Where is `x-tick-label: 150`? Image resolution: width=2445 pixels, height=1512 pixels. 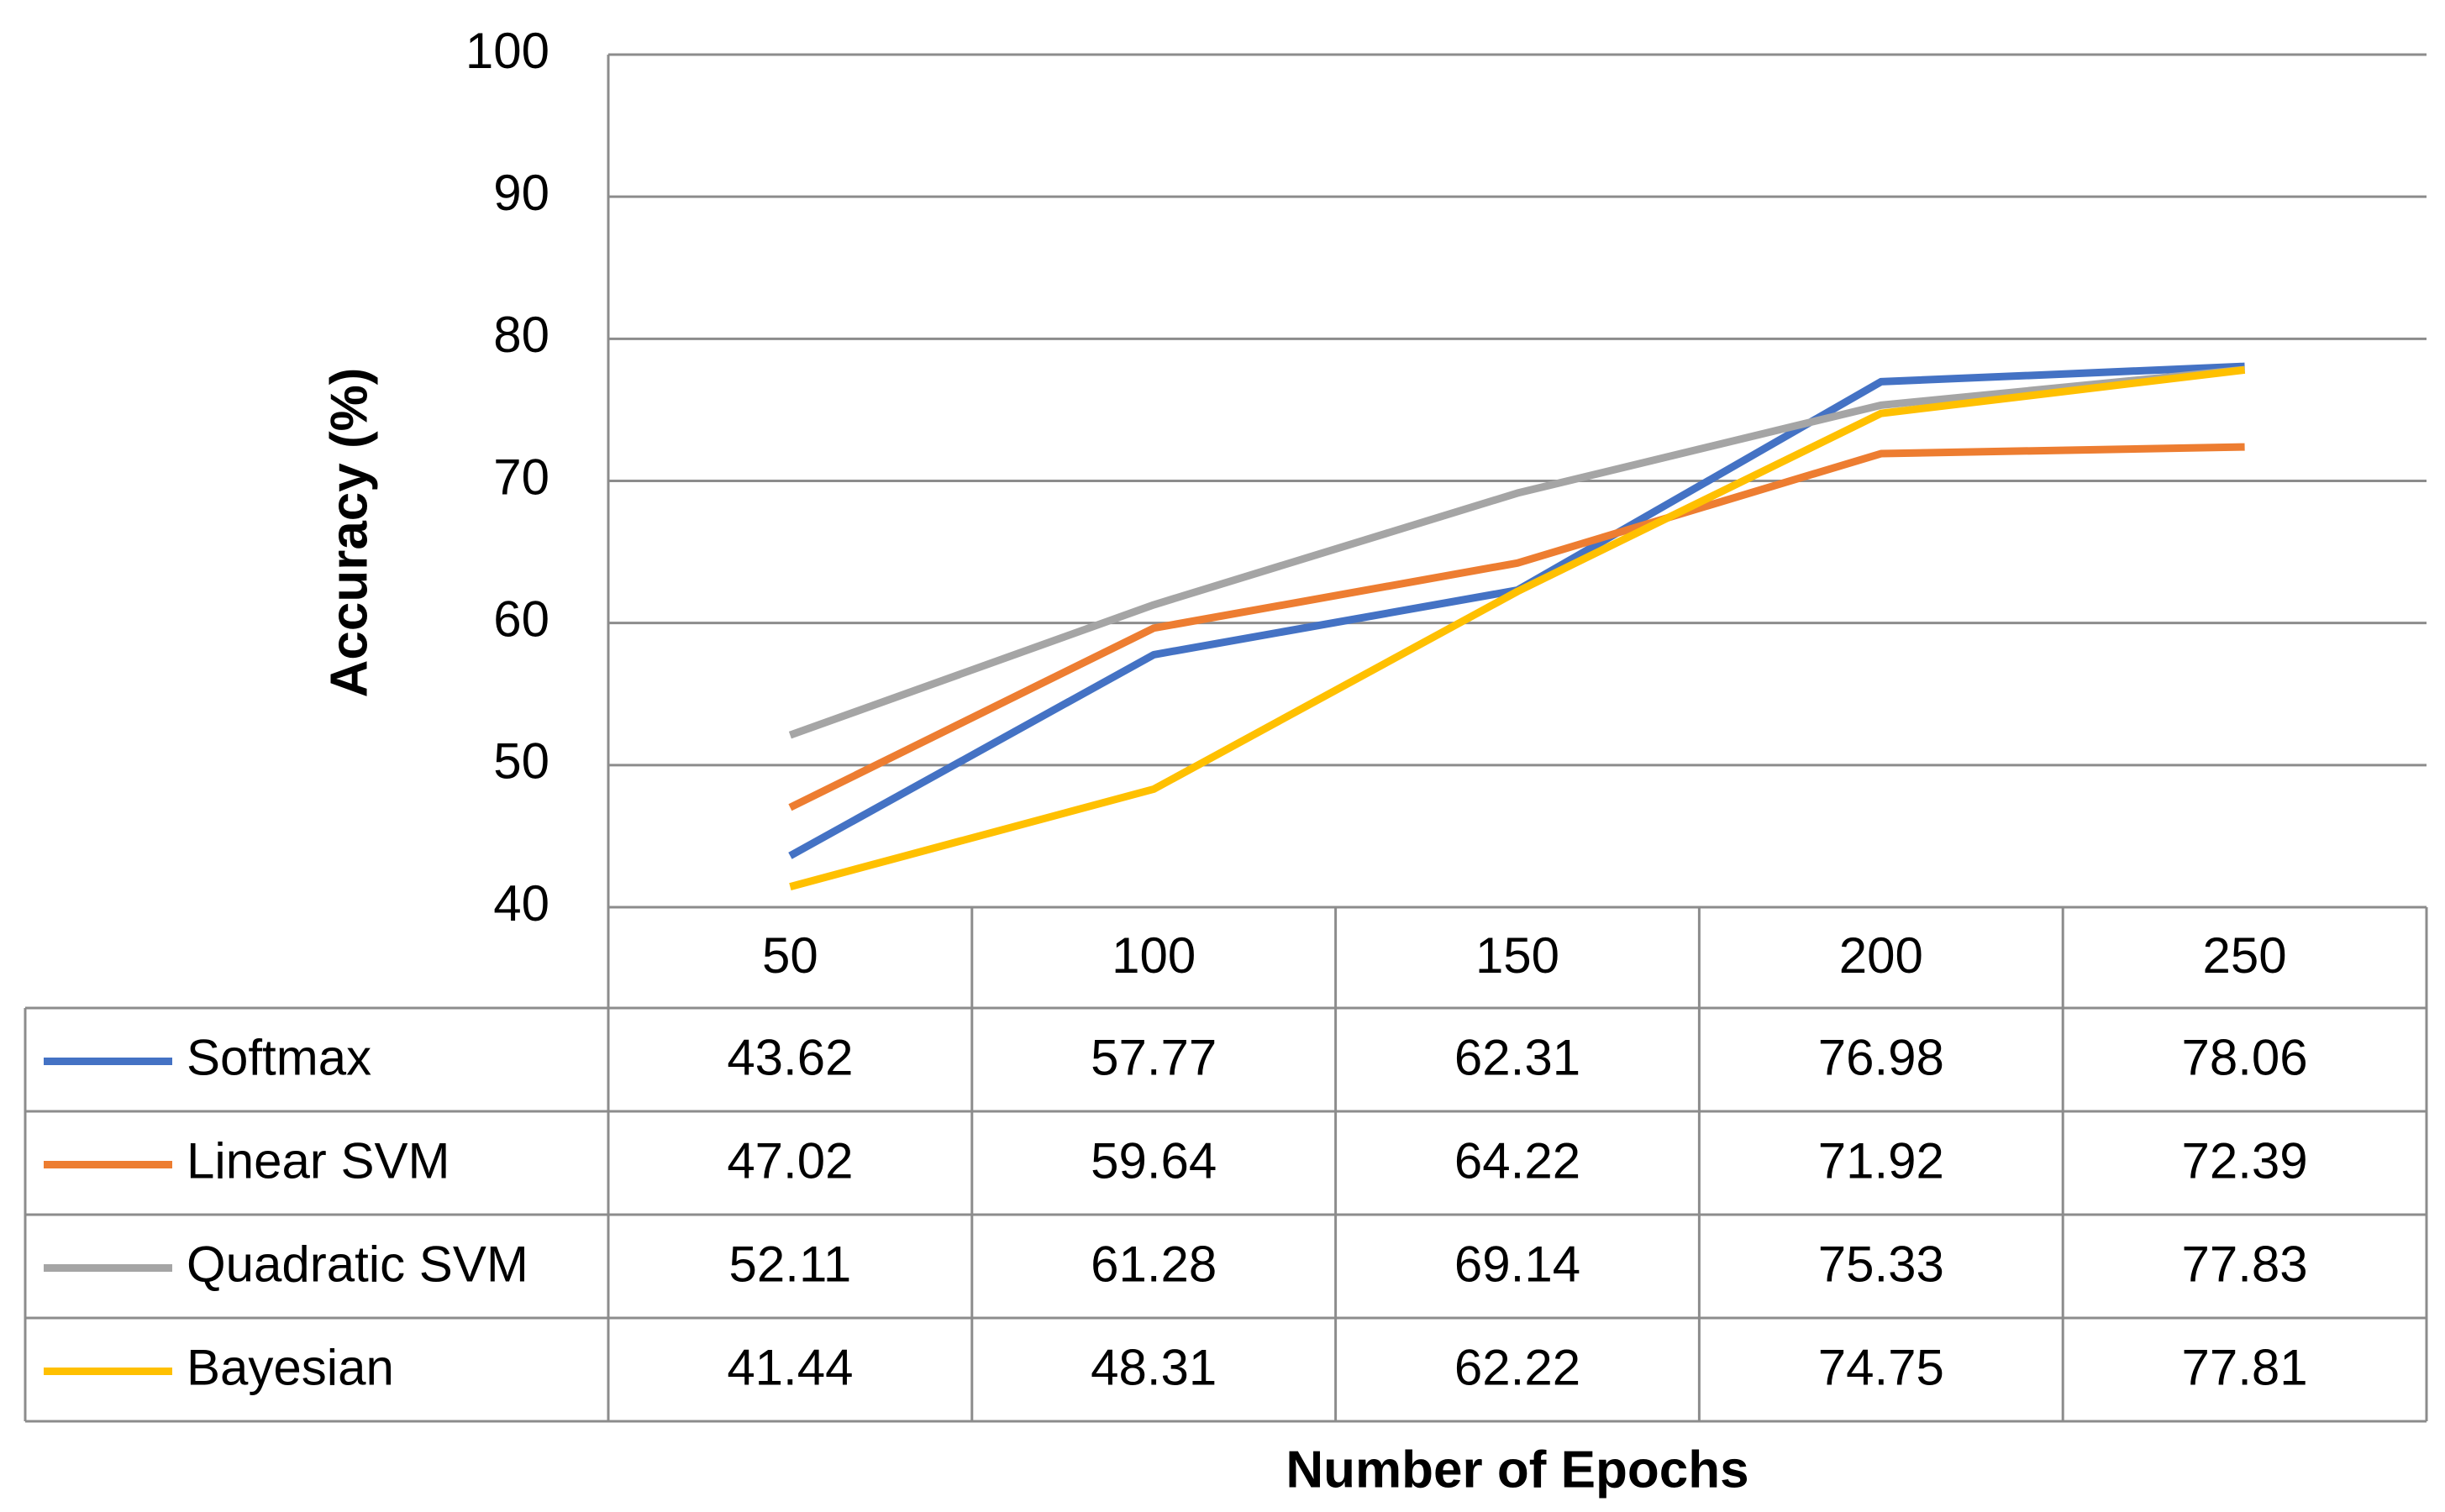 x-tick-label: 150 is located at coordinates (1517, 955).